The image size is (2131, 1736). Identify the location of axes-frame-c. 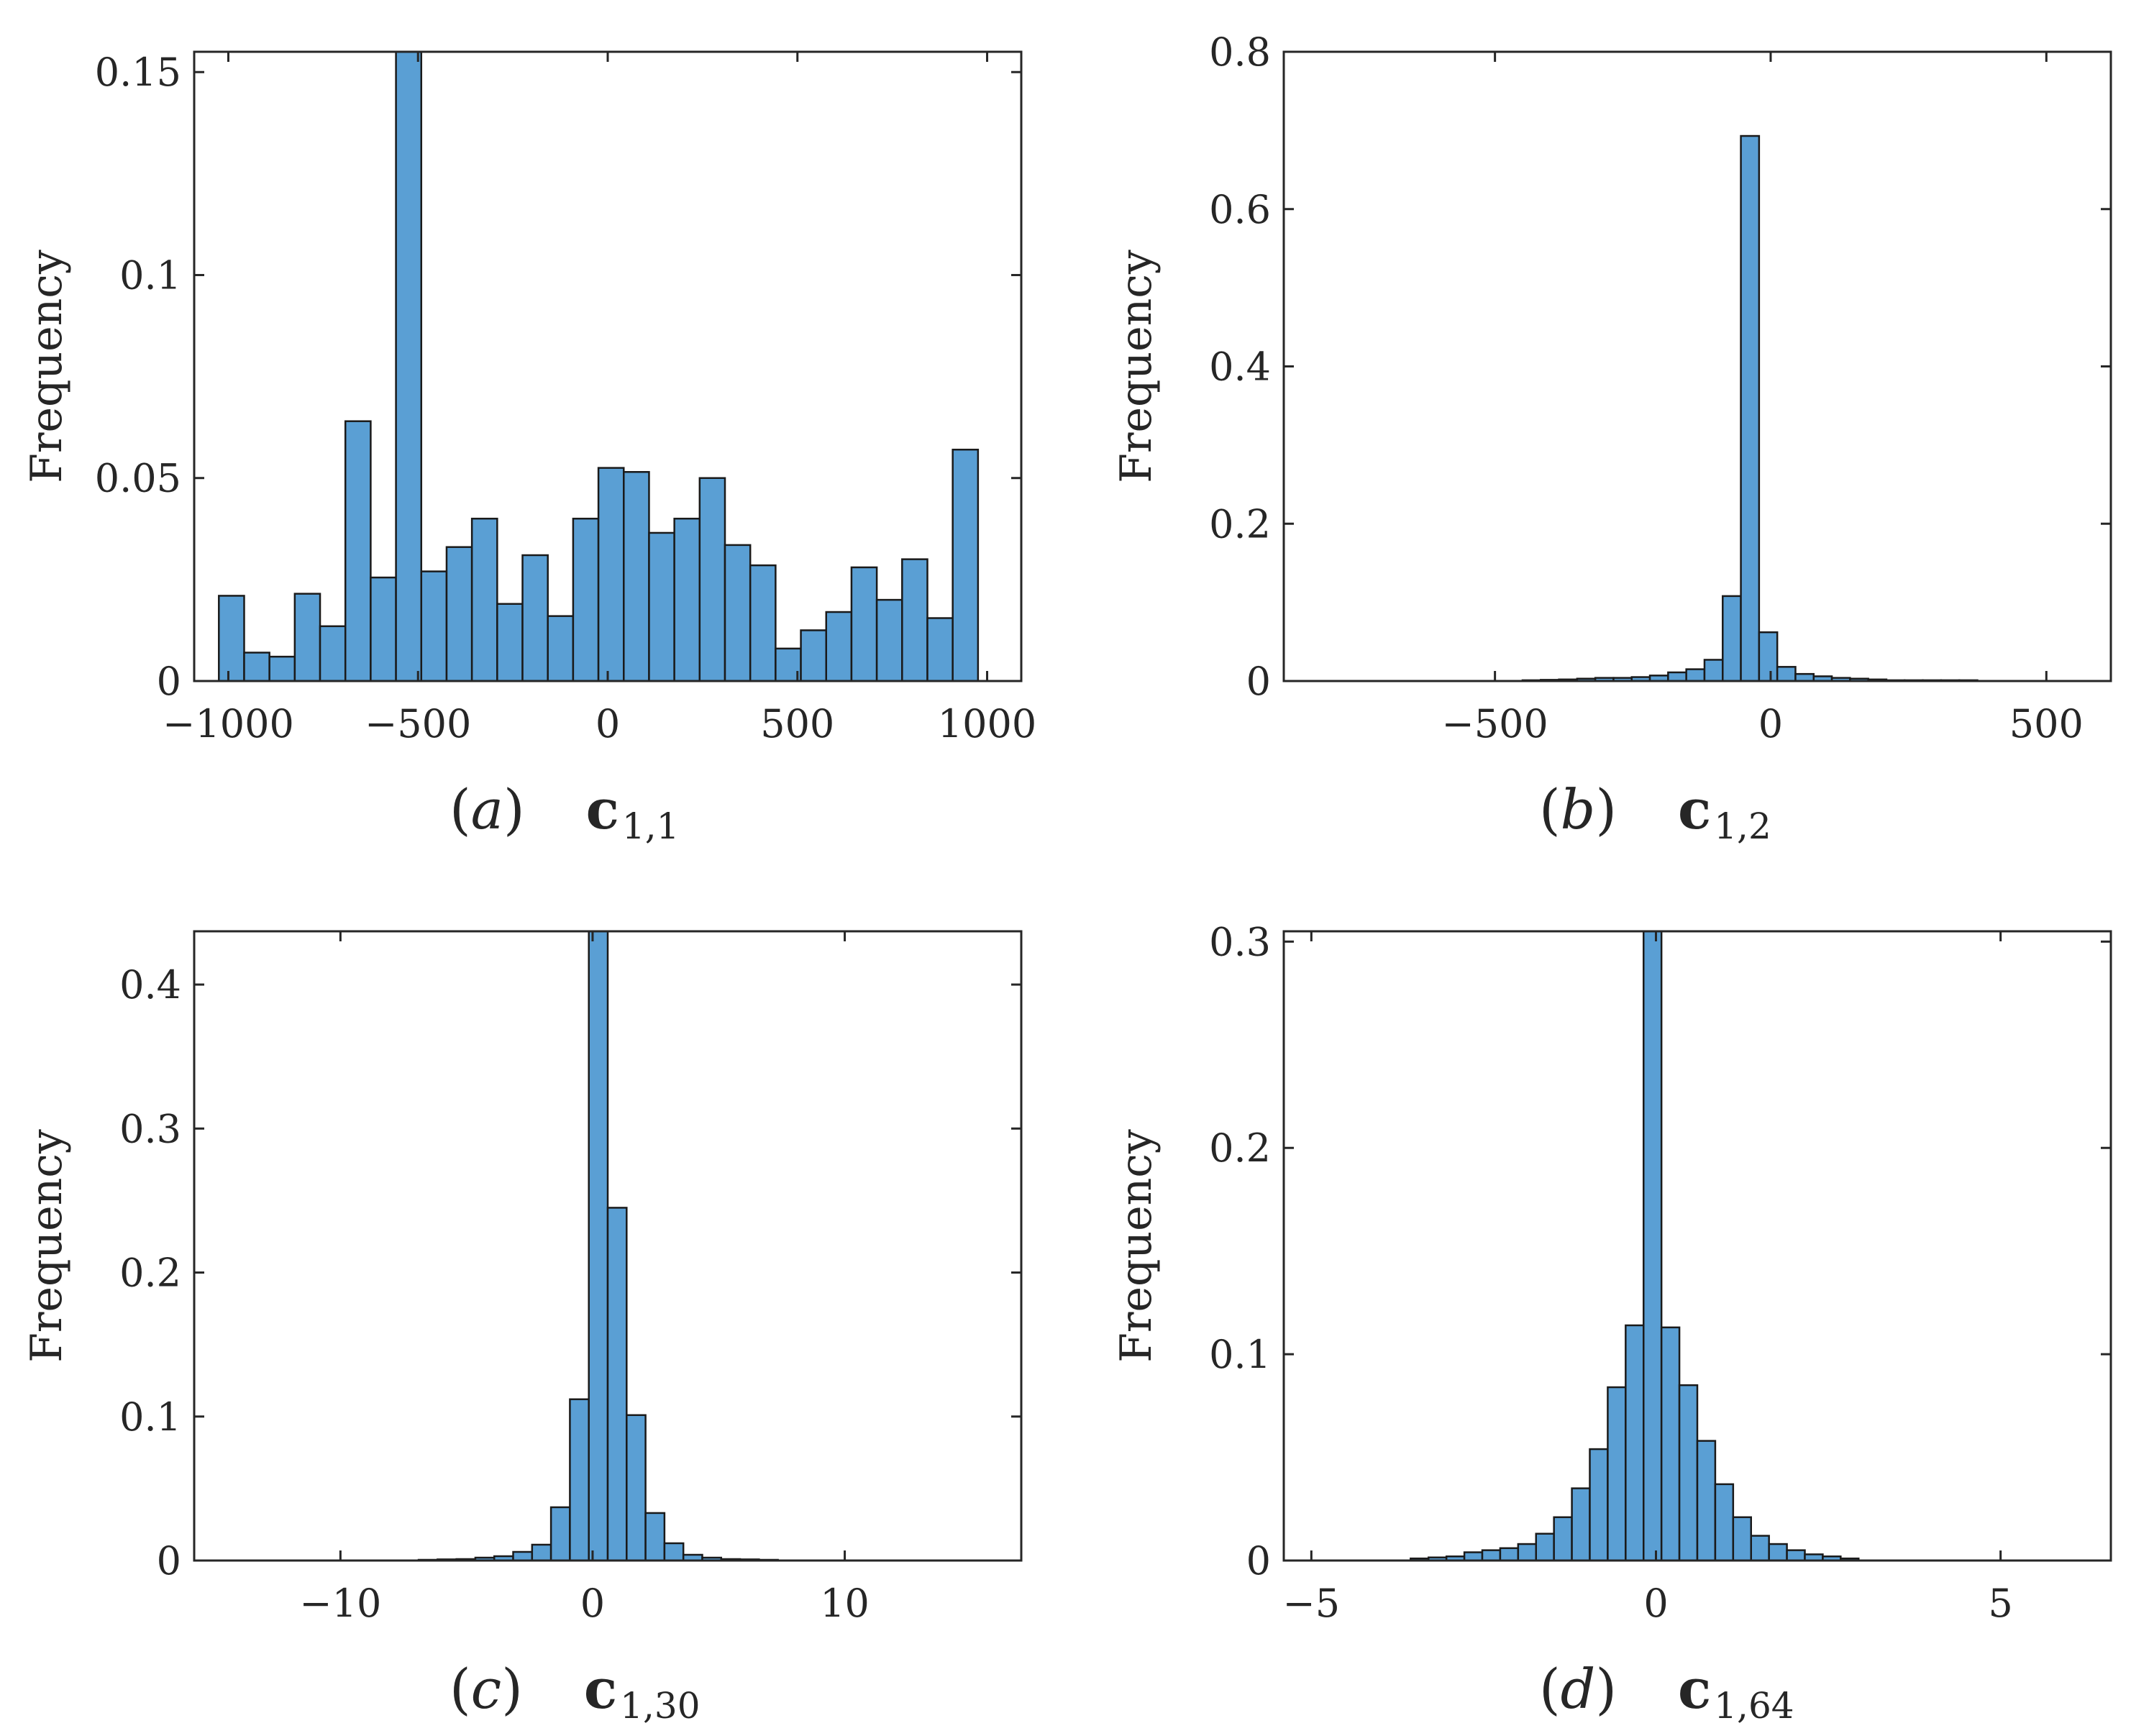
(608, 1246).